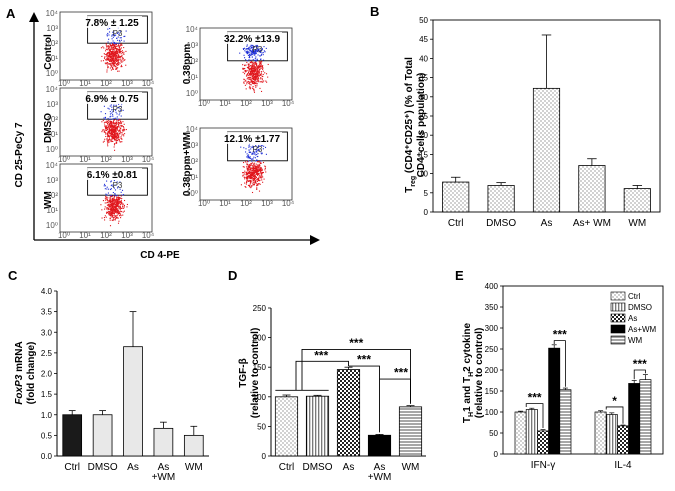 The width and height of the screenshot is (675, 491). I want to click on flow-x-tick: 10², so click(246, 203).